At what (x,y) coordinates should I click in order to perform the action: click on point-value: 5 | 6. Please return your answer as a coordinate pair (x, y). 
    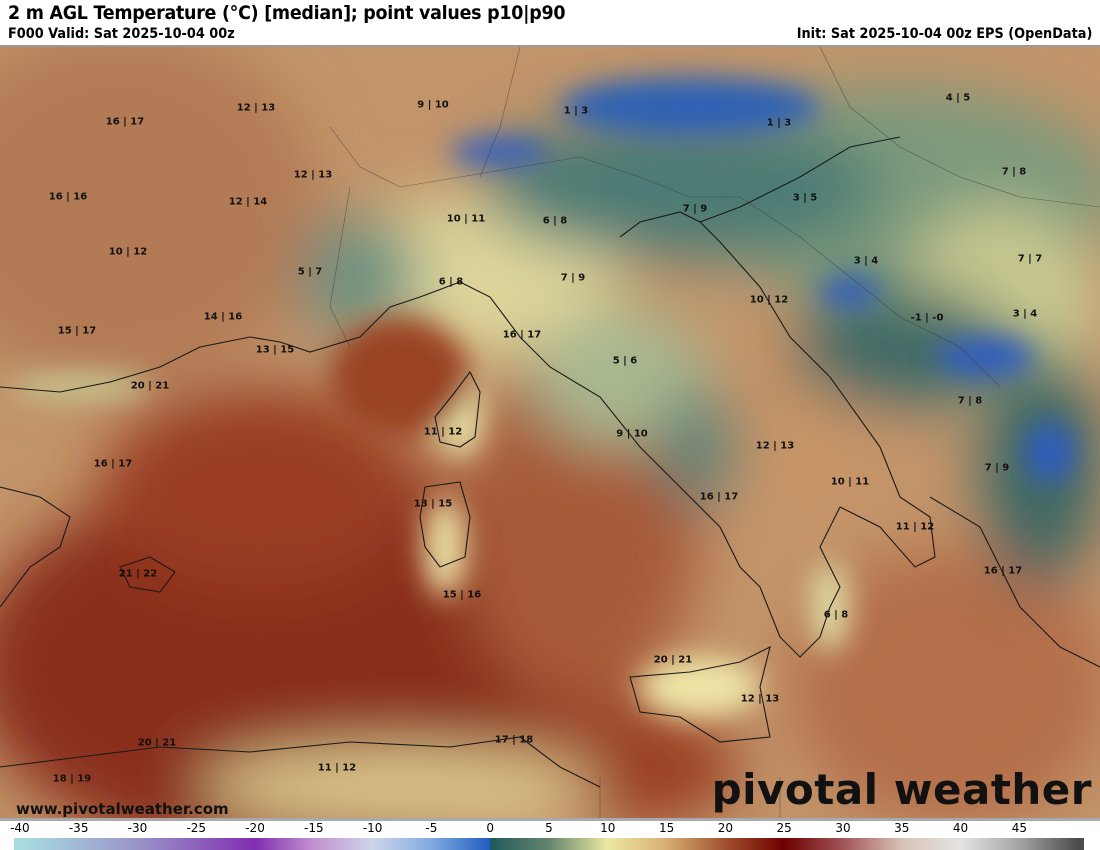
    Looking at the image, I should click on (625, 361).